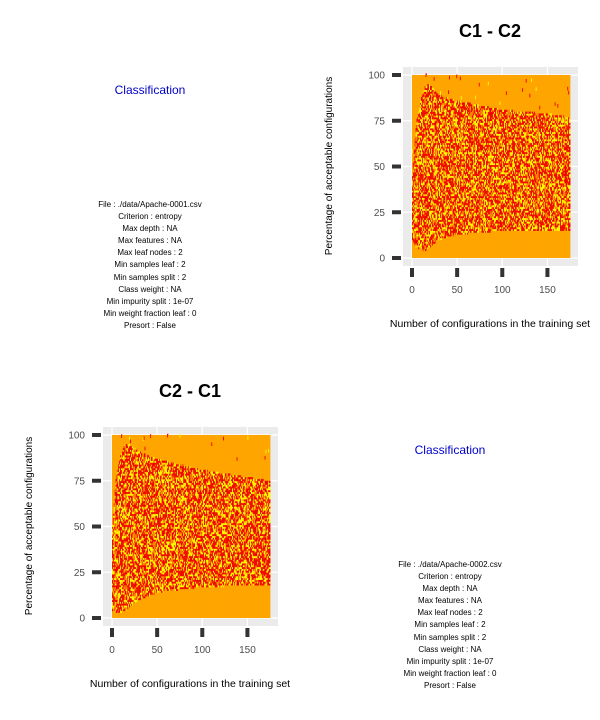 The width and height of the screenshot is (600, 720). Describe the element at coordinates (450, 450) in the screenshot. I see `info-title: Classification` at that location.